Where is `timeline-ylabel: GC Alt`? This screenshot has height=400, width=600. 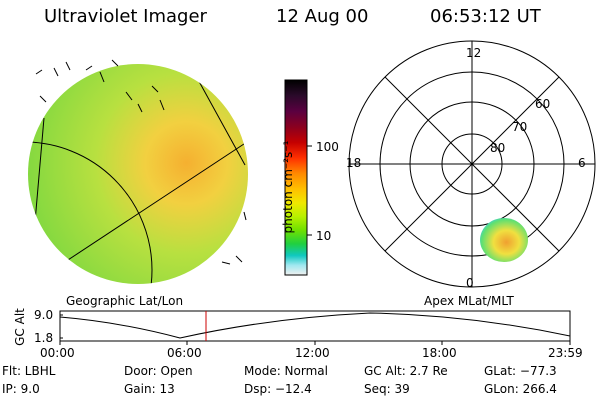 timeline-ylabel: GC Alt is located at coordinates (20, 327).